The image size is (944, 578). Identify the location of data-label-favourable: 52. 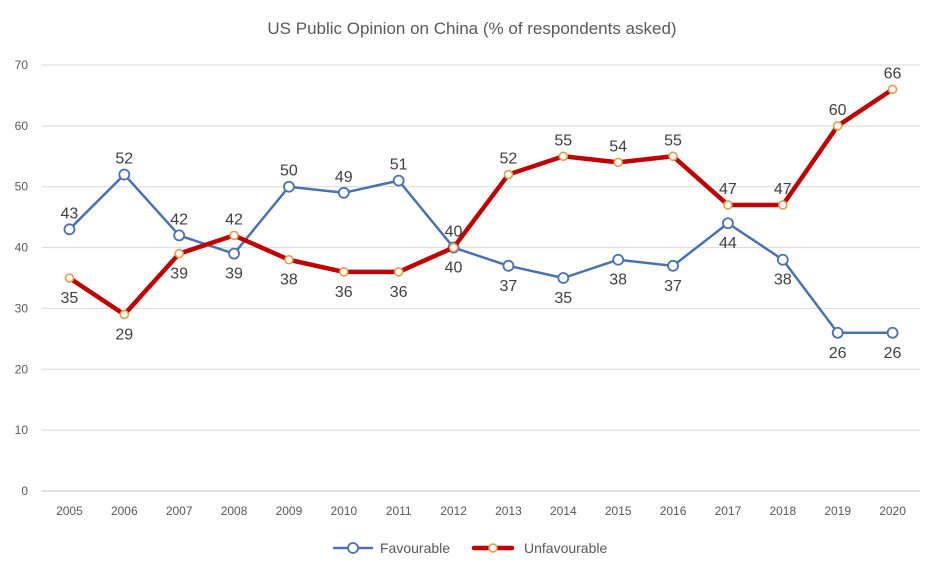
(124, 159).